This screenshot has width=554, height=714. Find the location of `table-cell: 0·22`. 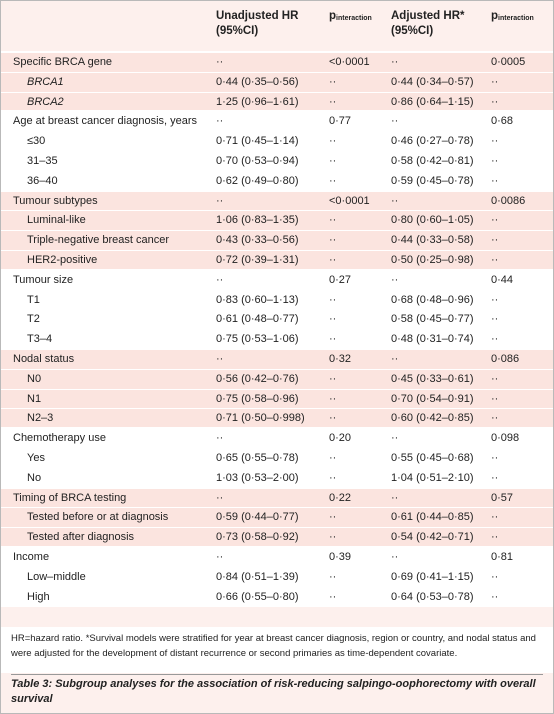

table-cell: 0·22 is located at coordinates (340, 497).